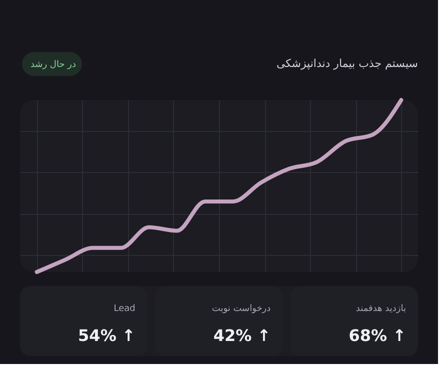 The width and height of the screenshot is (441, 368). What do you see at coordinates (377, 335) in the screenshot?
I see `text: 68% ↑` at bounding box center [377, 335].